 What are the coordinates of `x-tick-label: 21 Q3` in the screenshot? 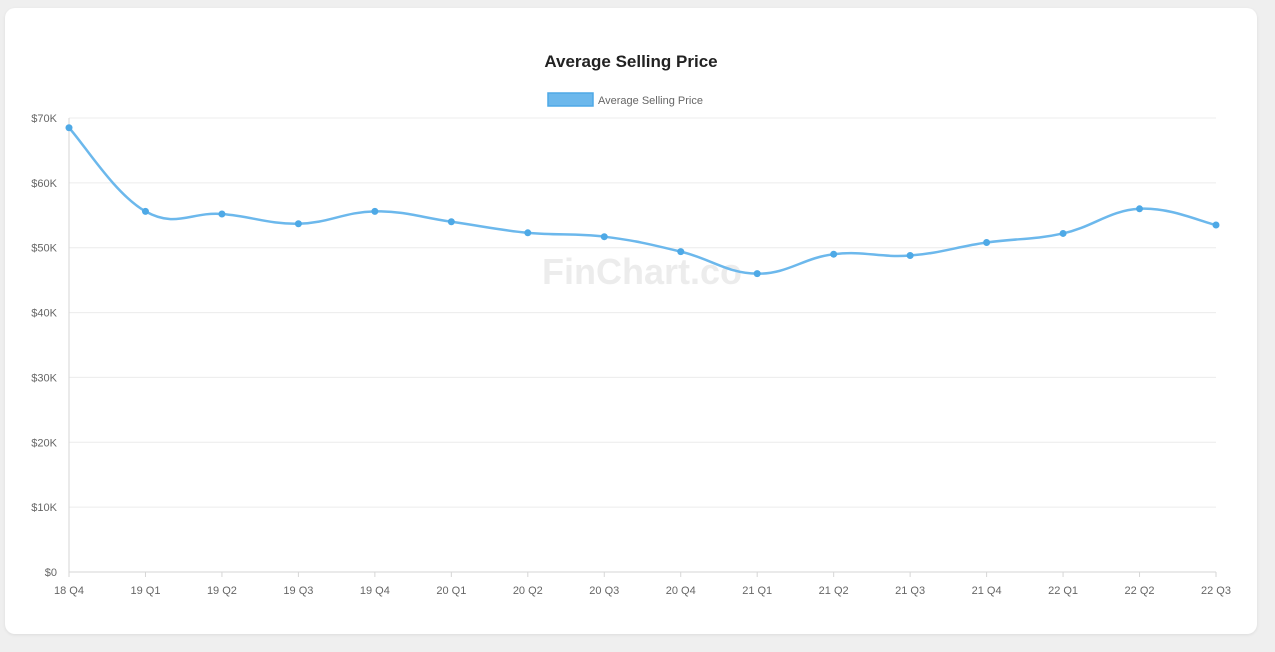 It's located at (910, 591).